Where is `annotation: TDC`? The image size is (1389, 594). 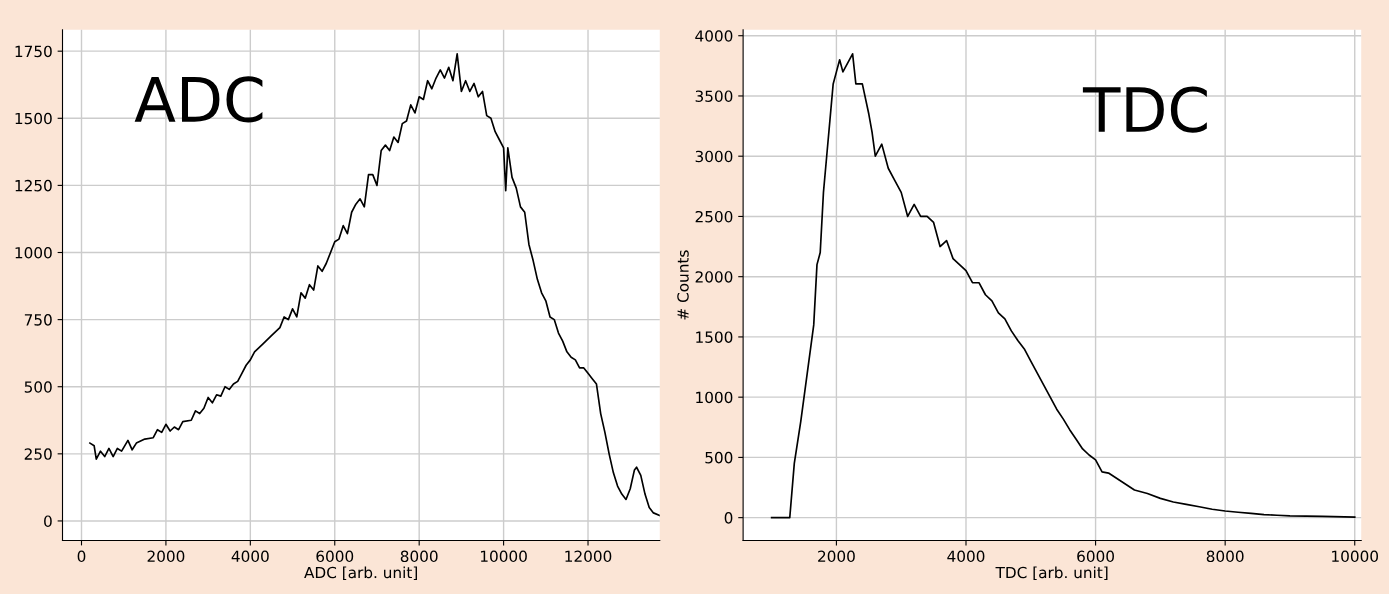
annotation: TDC is located at coordinates (1144, 109).